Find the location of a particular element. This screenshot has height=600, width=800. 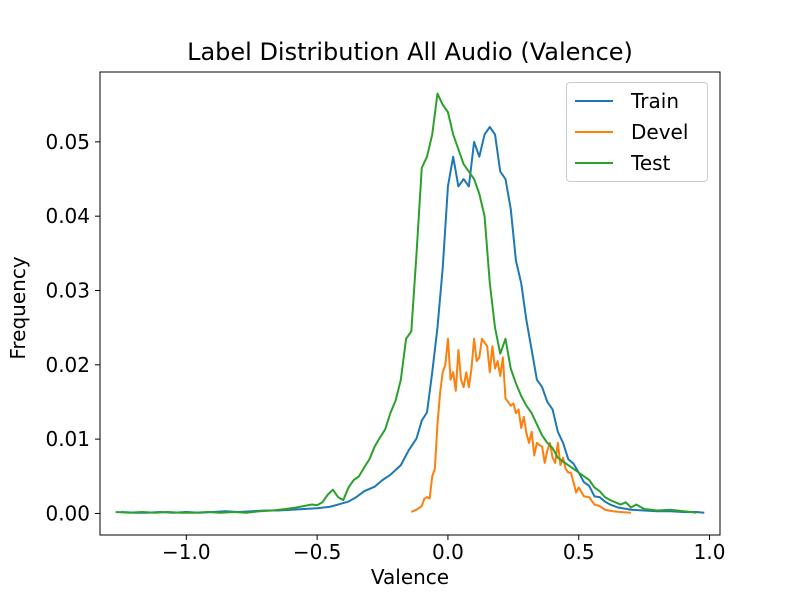

legend: Train Devel Test is located at coordinates (637, 132).